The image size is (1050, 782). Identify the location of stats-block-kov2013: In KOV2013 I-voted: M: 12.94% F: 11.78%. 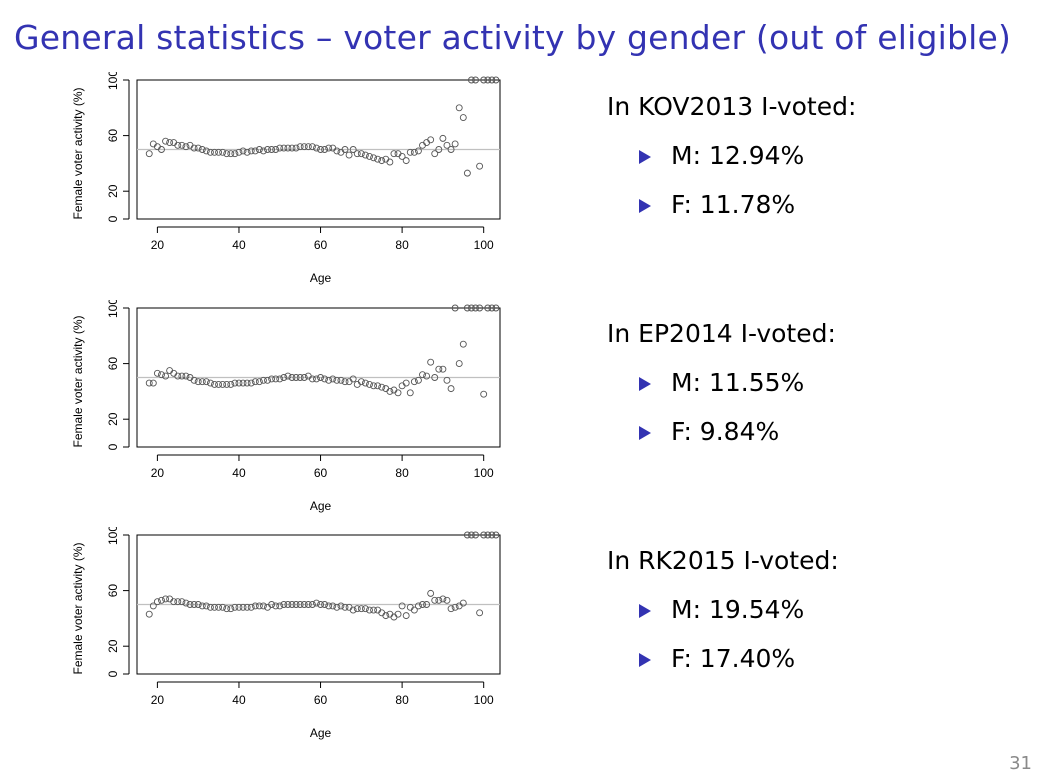
(817, 156).